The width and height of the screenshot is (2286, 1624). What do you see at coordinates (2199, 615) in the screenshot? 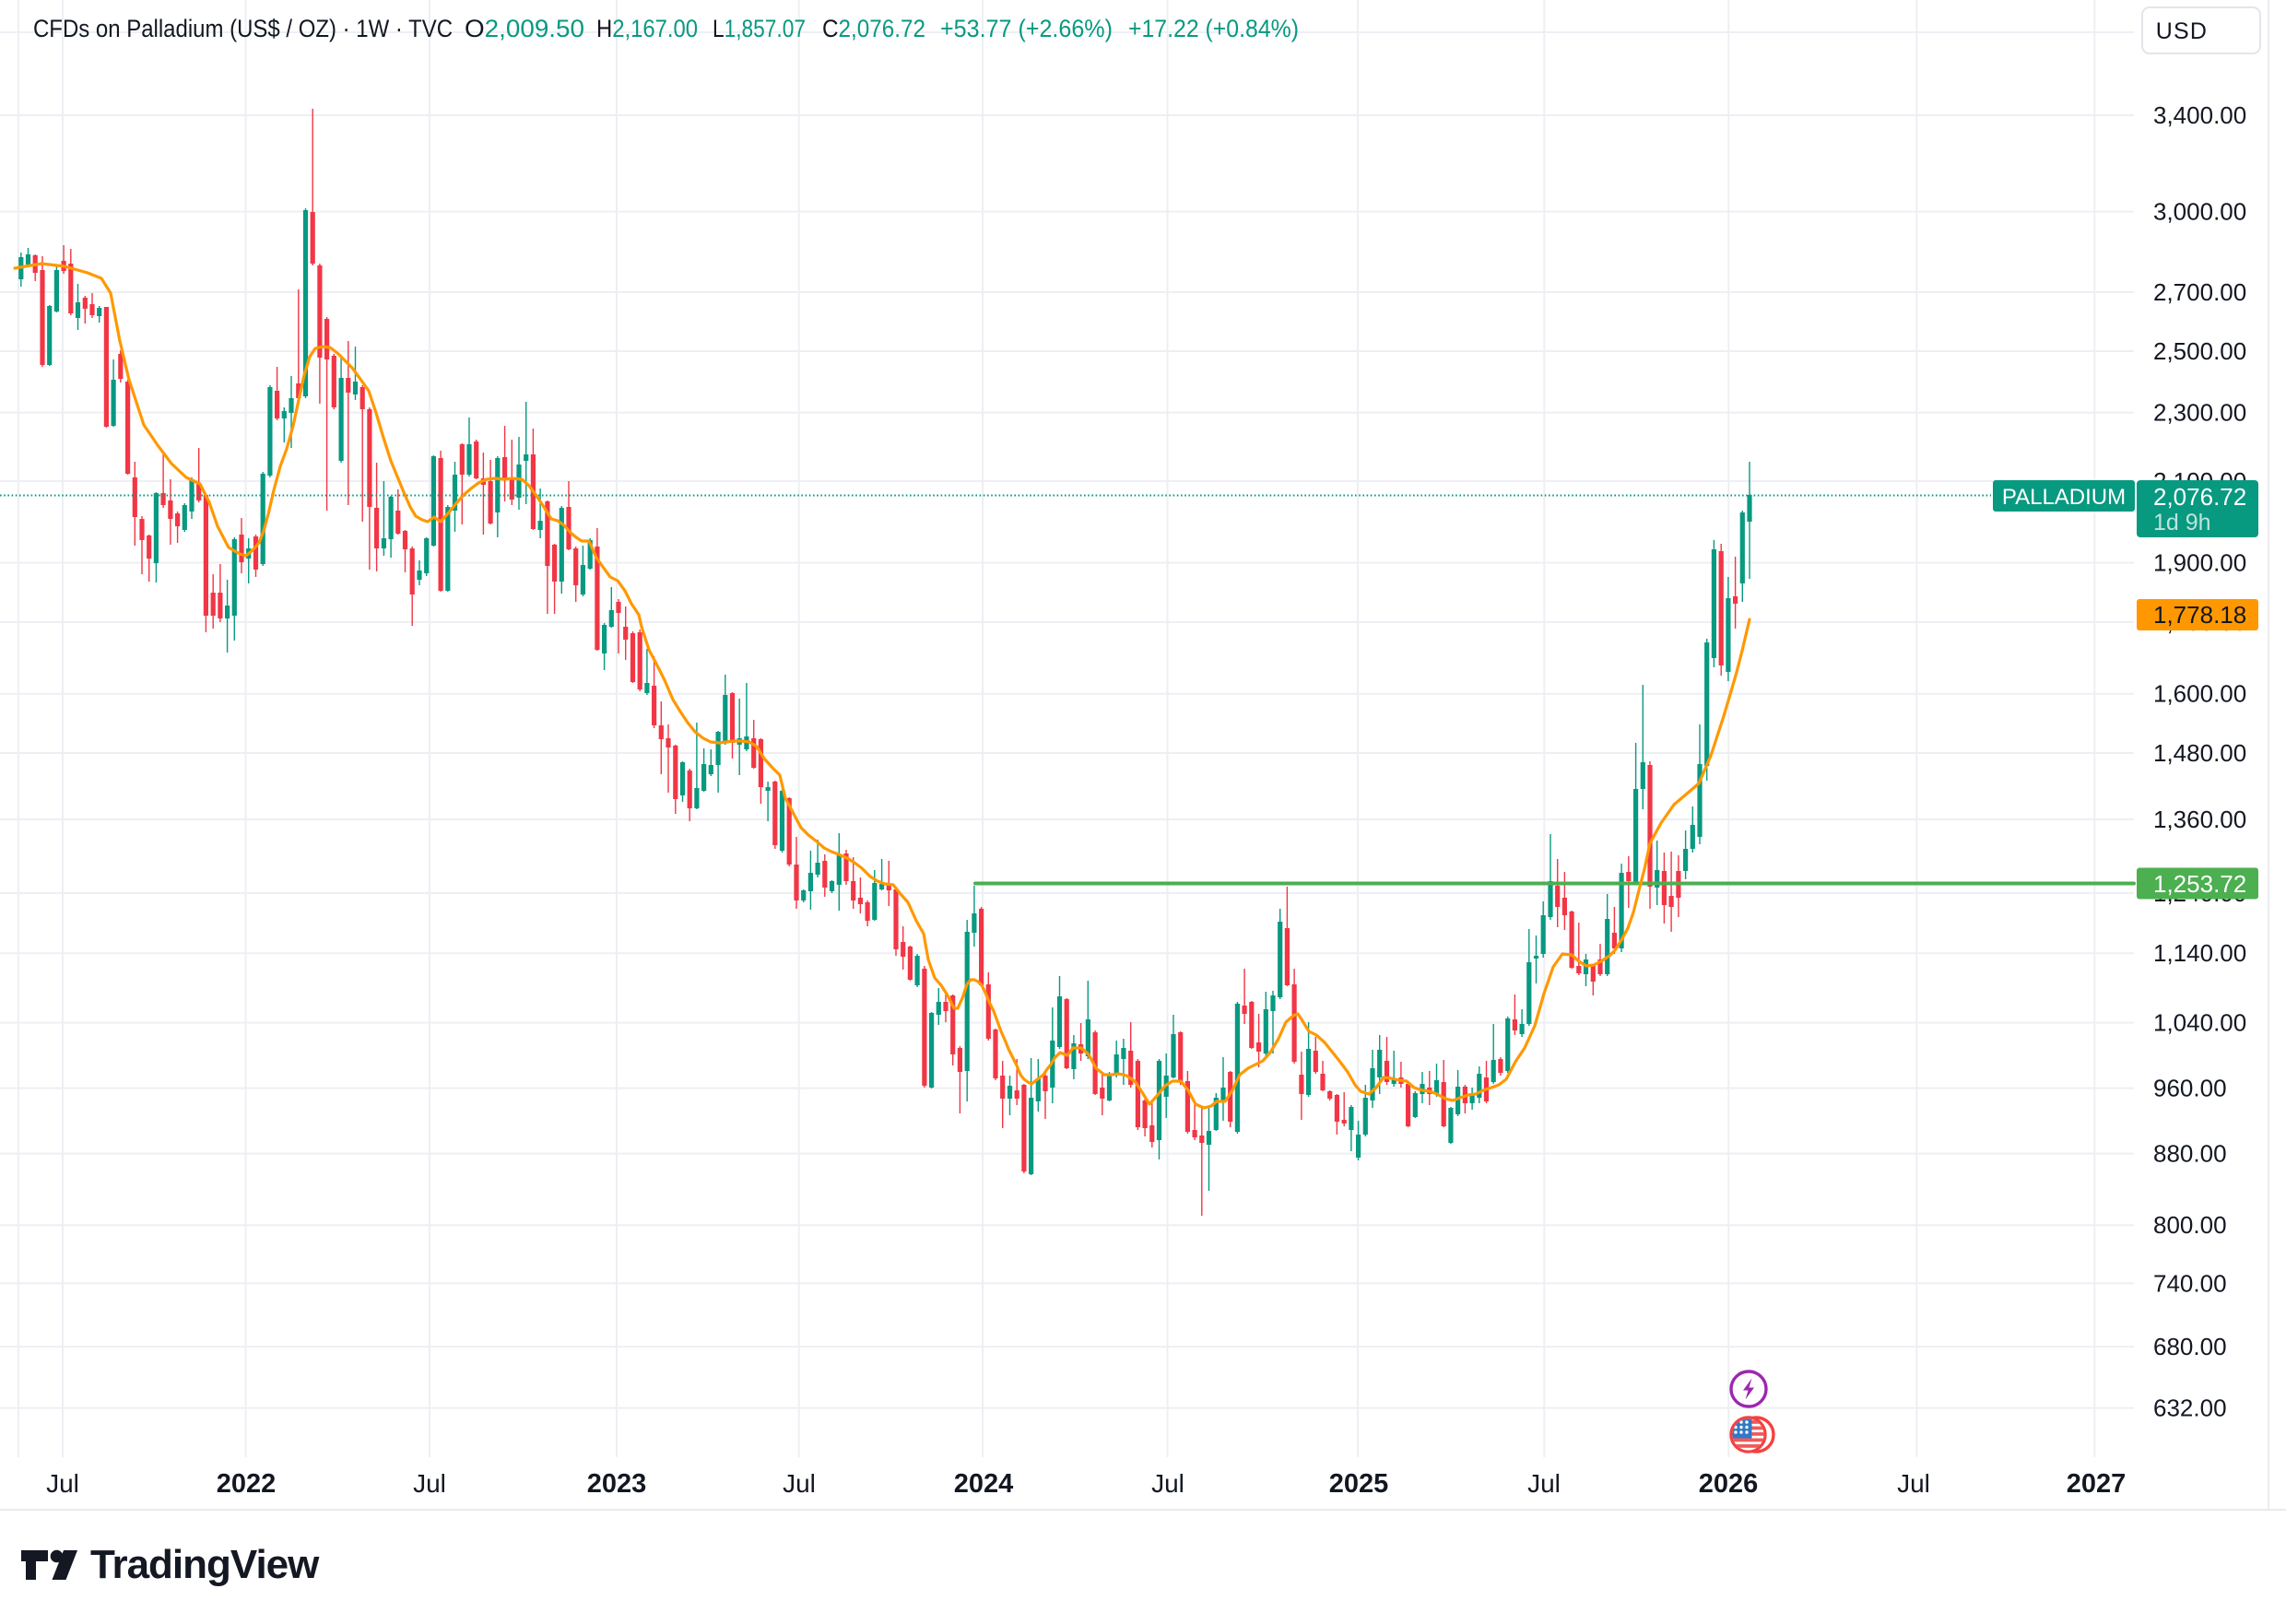
I see `svg-text: 1,778.18` at bounding box center [2199, 615].